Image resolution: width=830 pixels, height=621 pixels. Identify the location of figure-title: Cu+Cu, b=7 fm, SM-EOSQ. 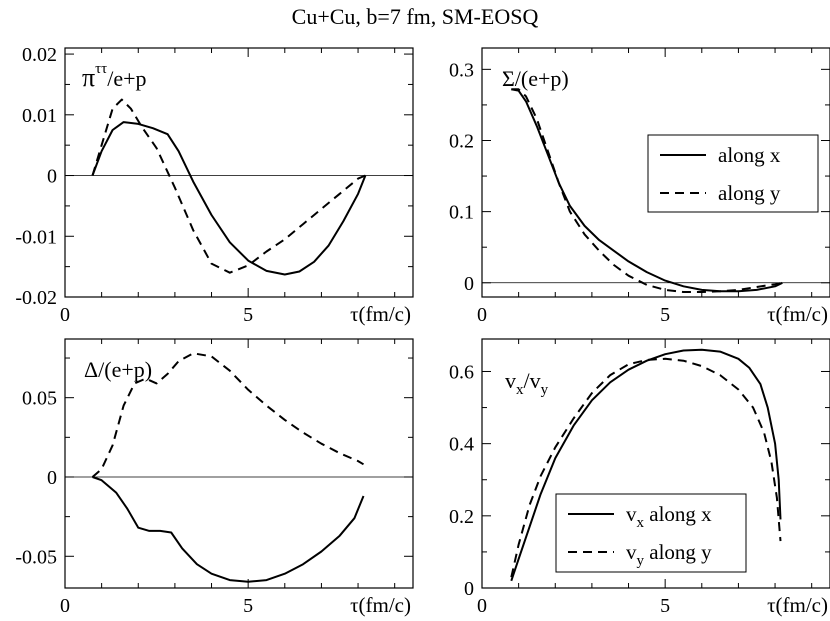
(415, 16).